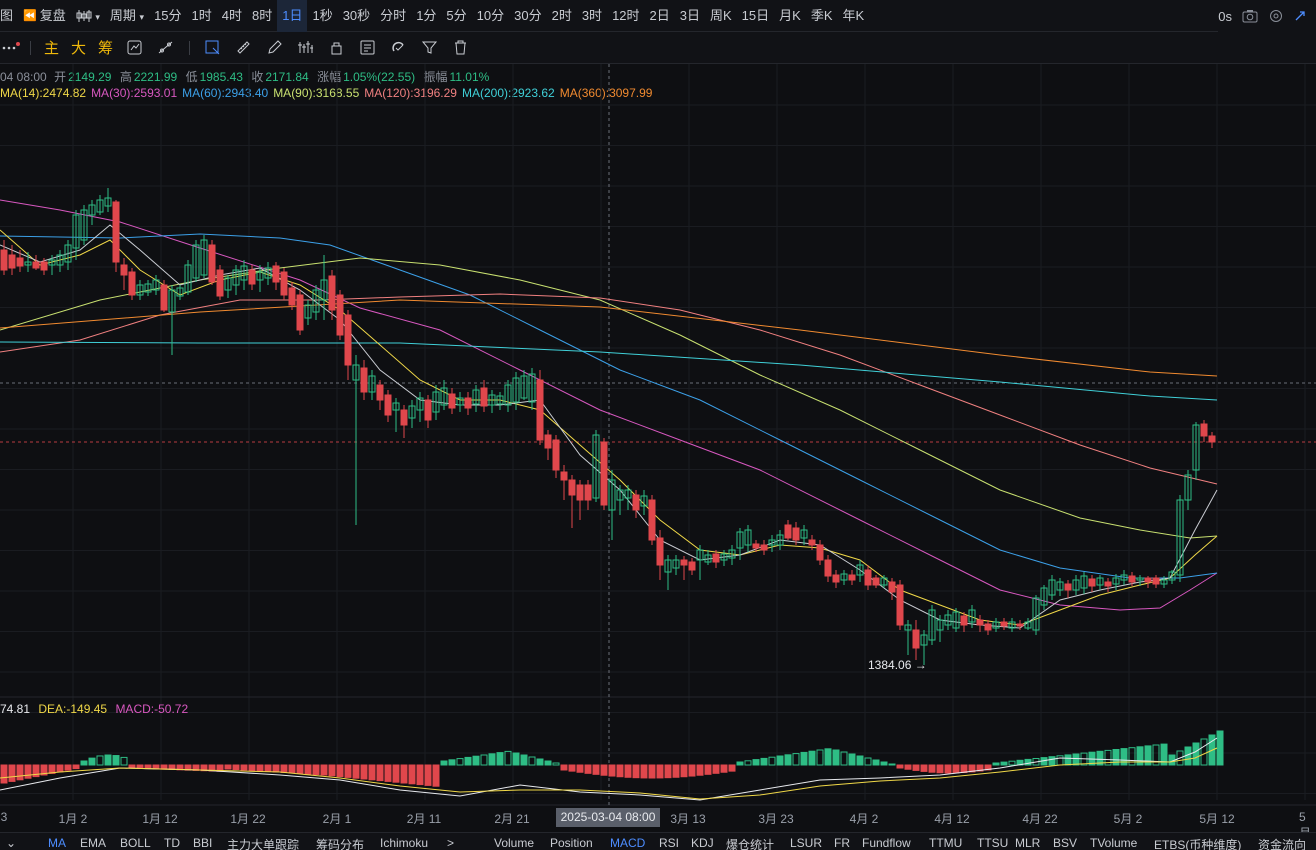 The width and height of the screenshot is (1316, 850). What do you see at coordinates (490, 15) in the screenshot?
I see `period-option: 10分` at bounding box center [490, 15].